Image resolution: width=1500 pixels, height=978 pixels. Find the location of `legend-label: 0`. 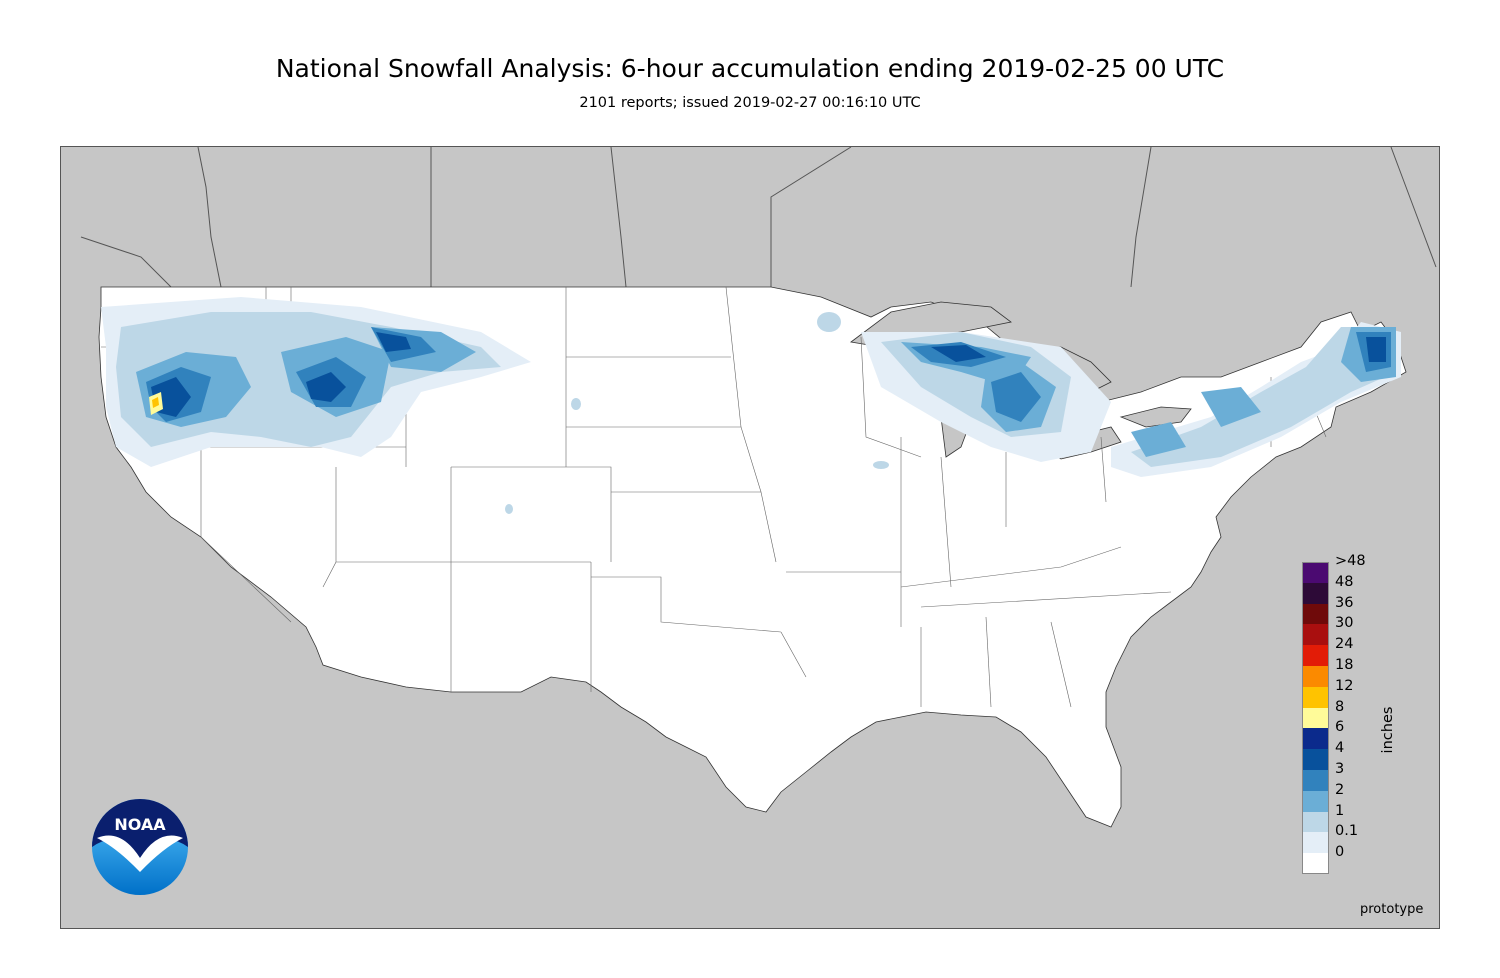

legend-label: 0 is located at coordinates (1340, 852).